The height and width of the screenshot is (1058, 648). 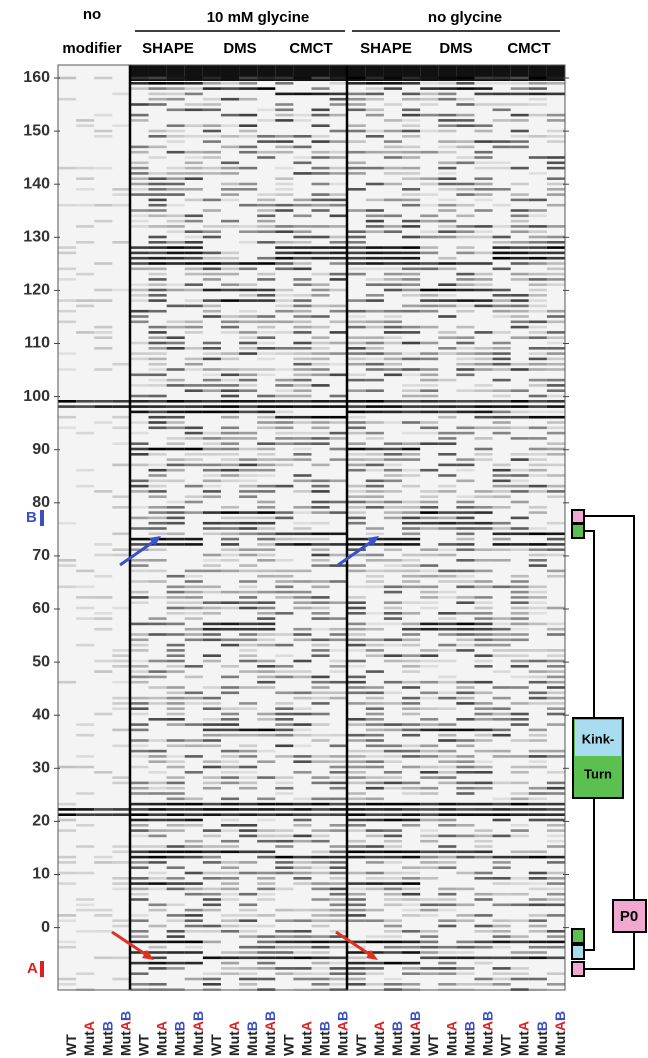 What do you see at coordinates (578, 952) in the screenshot?
I see `helix-block` at bounding box center [578, 952].